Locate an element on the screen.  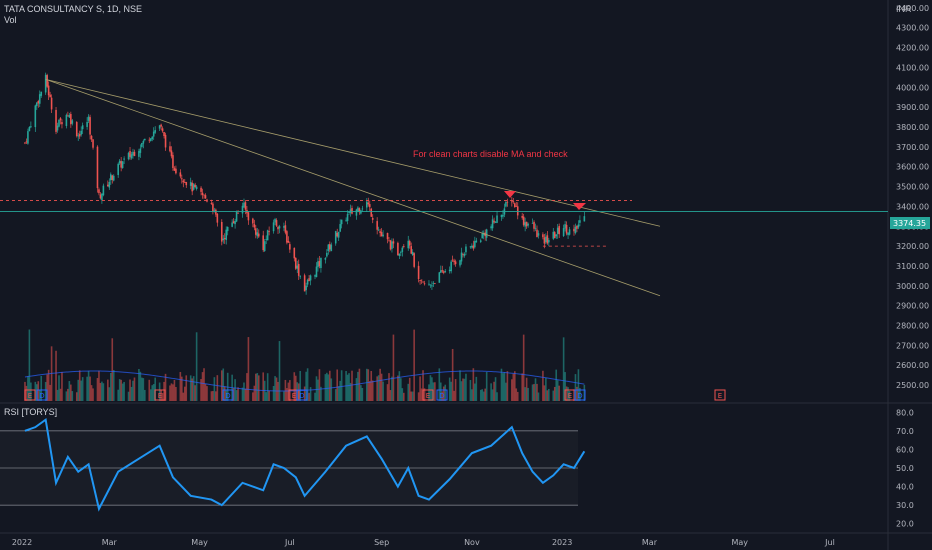
event-badge is located at coordinates (294, 395).